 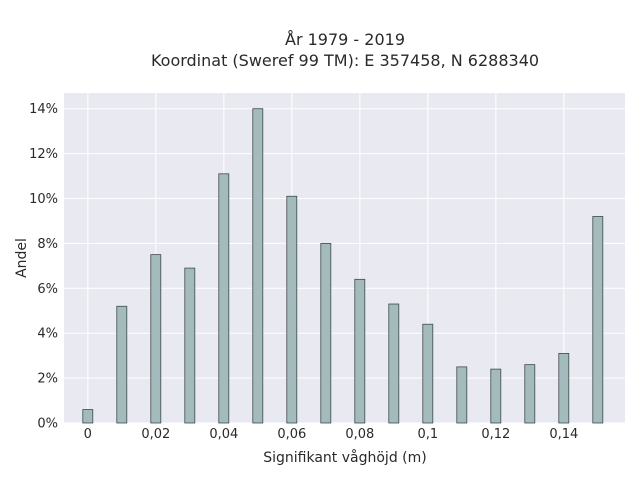 I want to click on x-tick-label: 0,08, so click(x=359, y=434).